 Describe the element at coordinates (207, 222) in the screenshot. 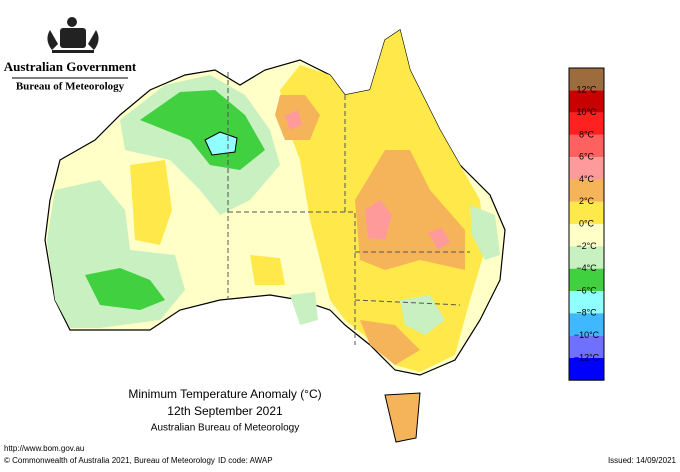

I see `anomaly-yellow-c` at that location.